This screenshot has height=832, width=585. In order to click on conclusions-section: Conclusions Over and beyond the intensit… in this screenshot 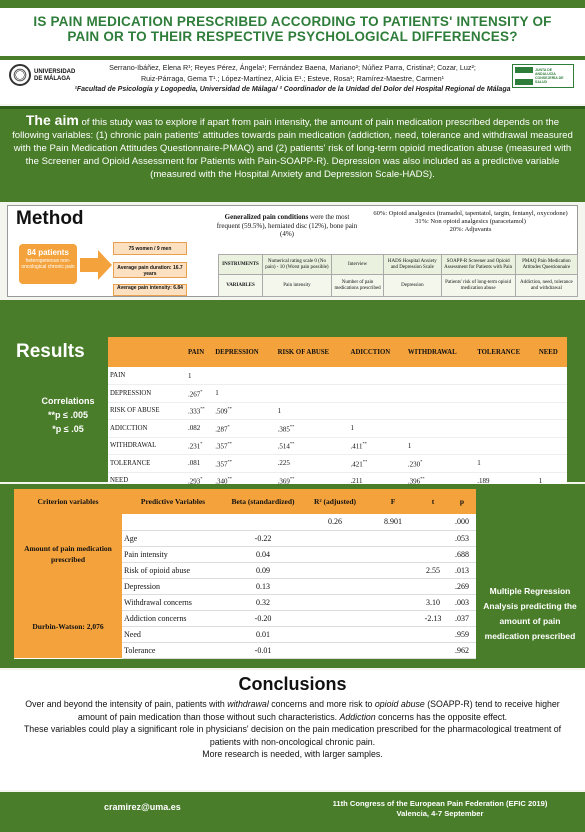, I will do `click(292, 730)`.